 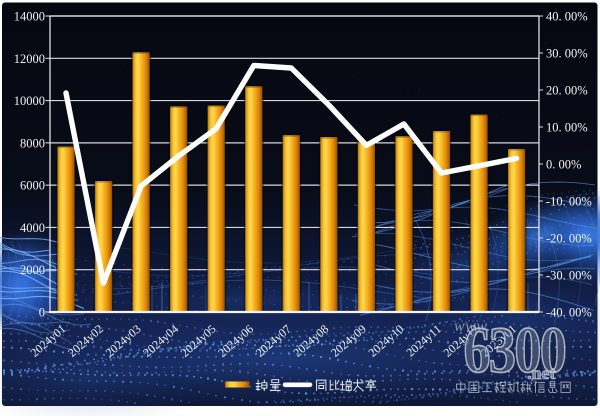 I want to click on svg-text: -30. 00%, so click(x=569, y=276).